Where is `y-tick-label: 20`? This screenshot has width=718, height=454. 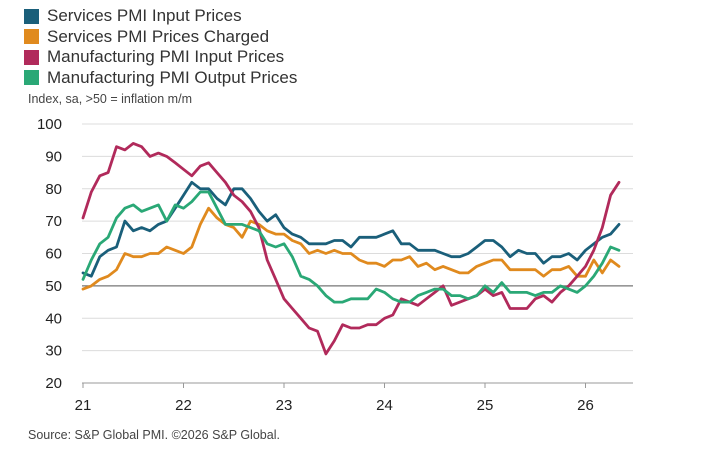
y-tick-label: 20 is located at coordinates (53, 383).